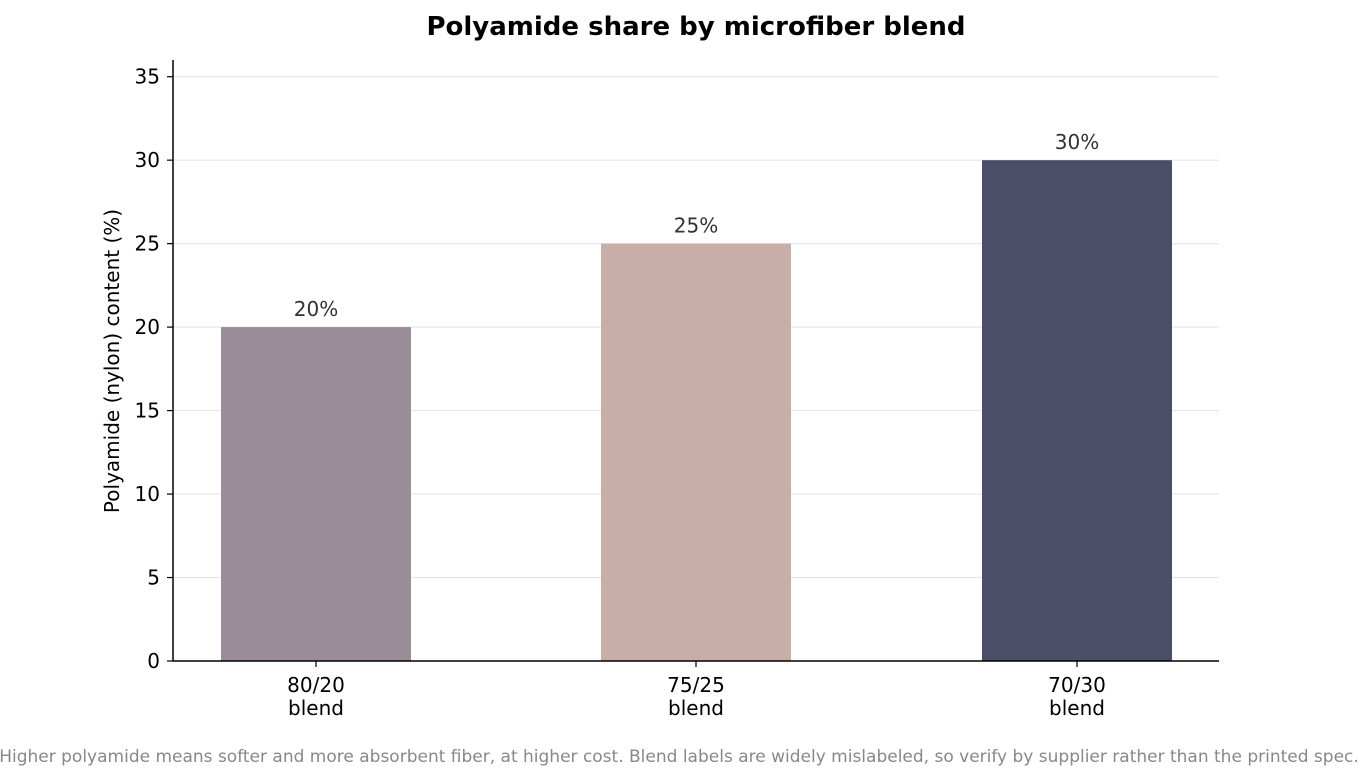 The width and height of the screenshot is (1358, 781). I want to click on bar-value-label: 30%, so click(1077, 142).